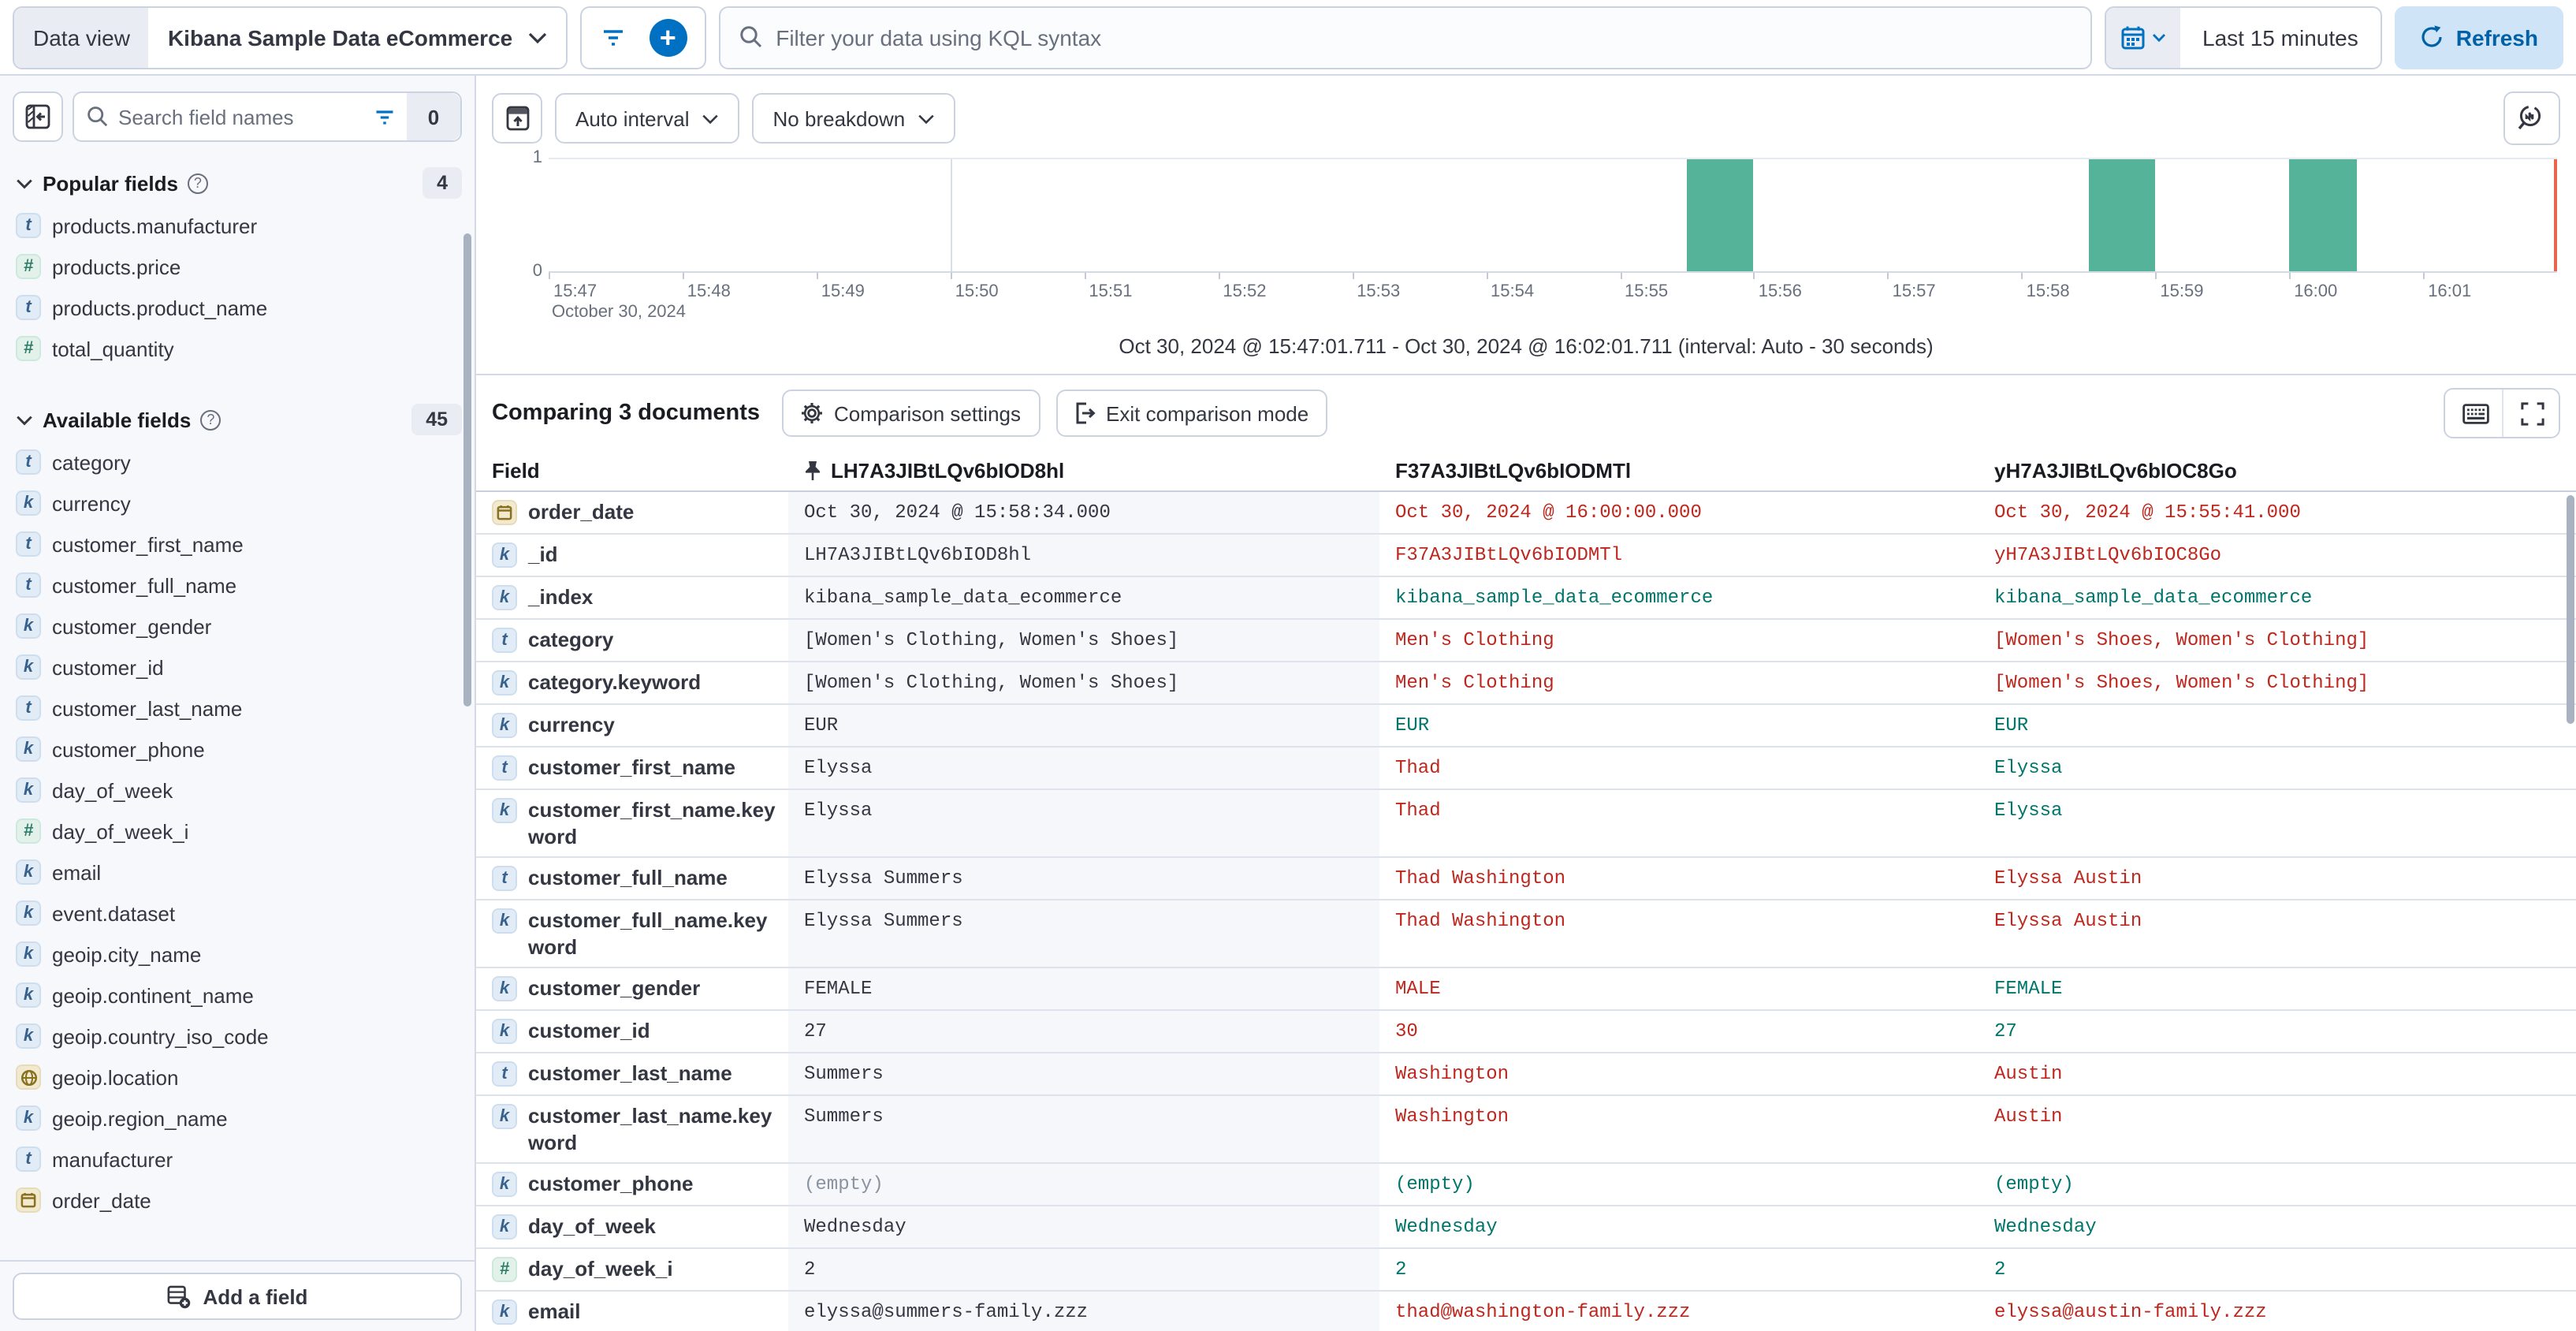  What do you see at coordinates (237, 1036) in the screenshot?
I see `field-list-item: k geoip.country_iso_code` at bounding box center [237, 1036].